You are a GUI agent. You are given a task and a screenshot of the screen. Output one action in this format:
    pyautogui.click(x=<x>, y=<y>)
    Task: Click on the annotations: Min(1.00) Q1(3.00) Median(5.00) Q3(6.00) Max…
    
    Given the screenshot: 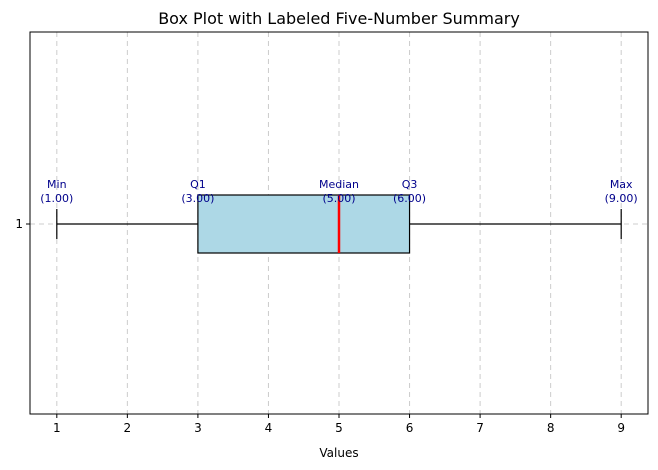 What is the action you would take?
    pyautogui.click(x=338, y=191)
    